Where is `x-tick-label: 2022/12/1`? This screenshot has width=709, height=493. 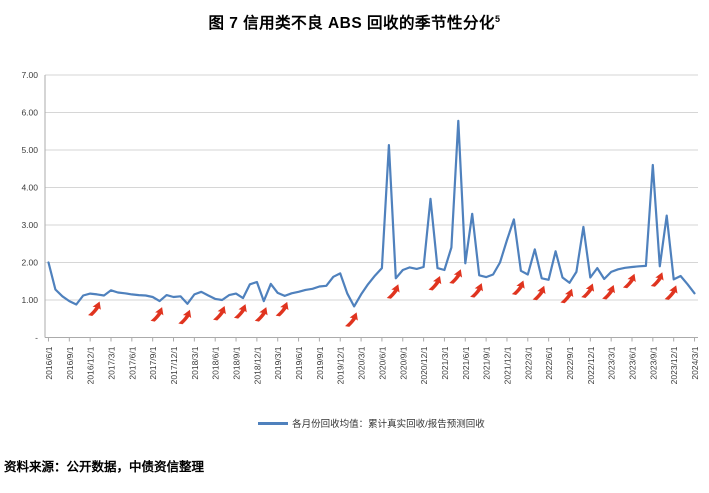
x-tick-label: 2022/12/1 is located at coordinates (591, 365).